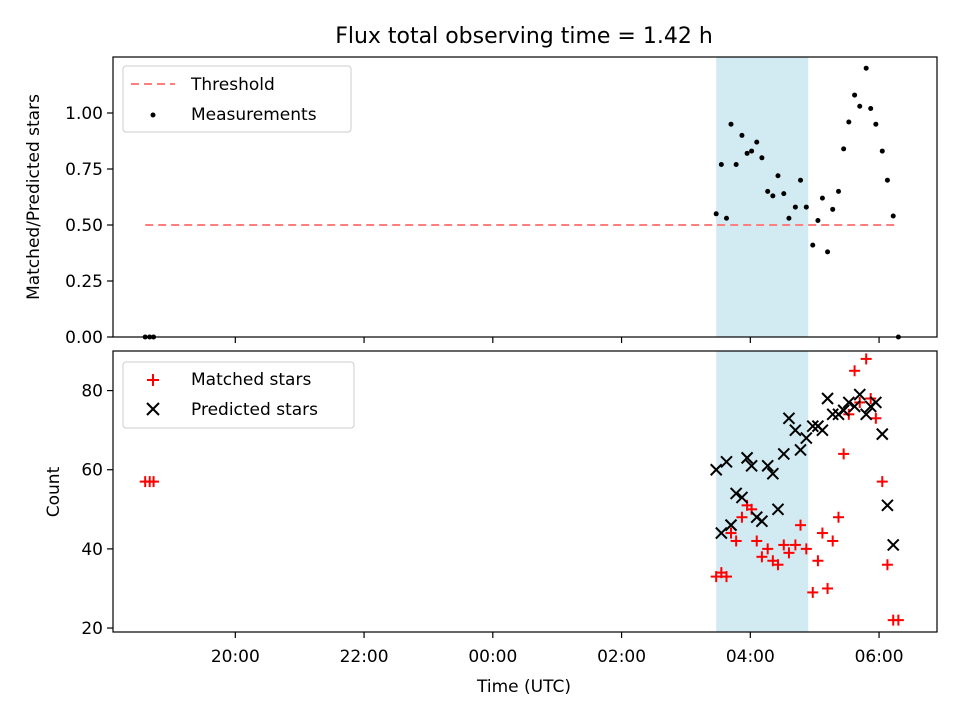 This screenshot has height=720, width=960. What do you see at coordinates (153, 380) in the screenshot?
I see `legend-matched-swatch` at bounding box center [153, 380].